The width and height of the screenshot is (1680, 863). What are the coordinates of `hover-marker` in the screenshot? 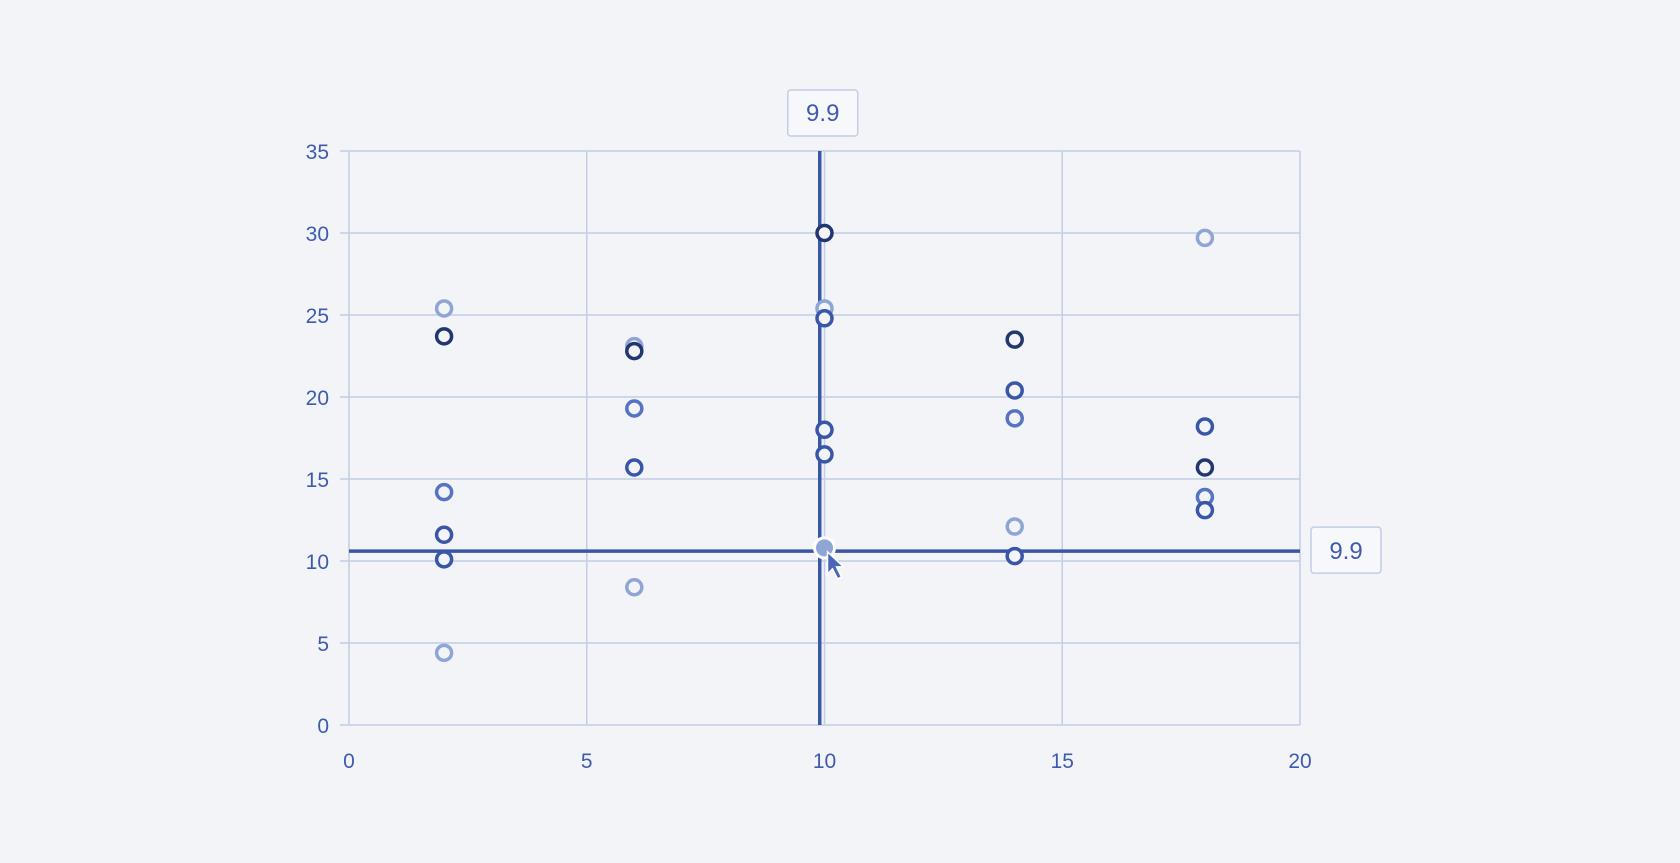 It's located at (829, 558).